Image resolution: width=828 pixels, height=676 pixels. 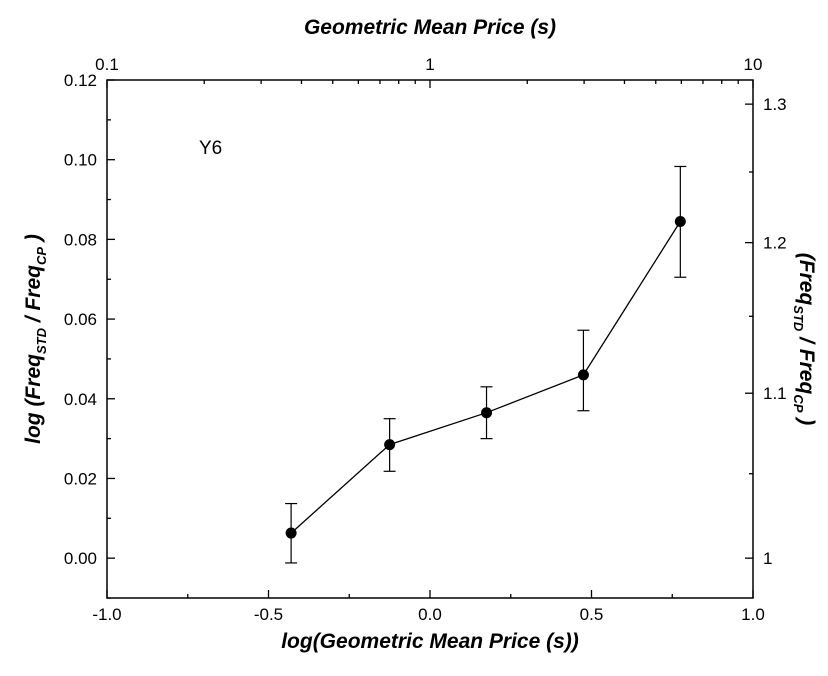 What do you see at coordinates (430, 614) in the screenshot?
I see `x-tick-label: 0.0` at bounding box center [430, 614].